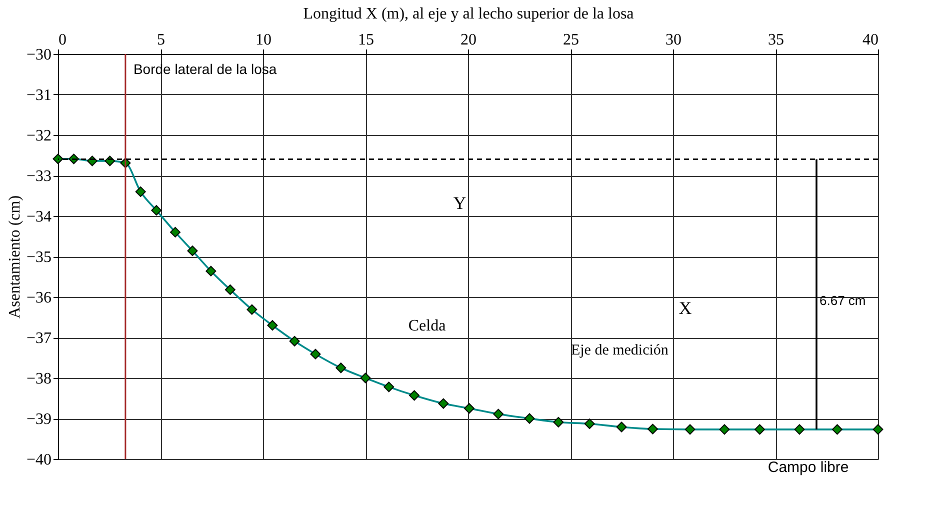 This screenshot has height=523, width=937. Describe the element at coordinates (39, 460) in the screenshot. I see `y-tick-label: −40` at that location.